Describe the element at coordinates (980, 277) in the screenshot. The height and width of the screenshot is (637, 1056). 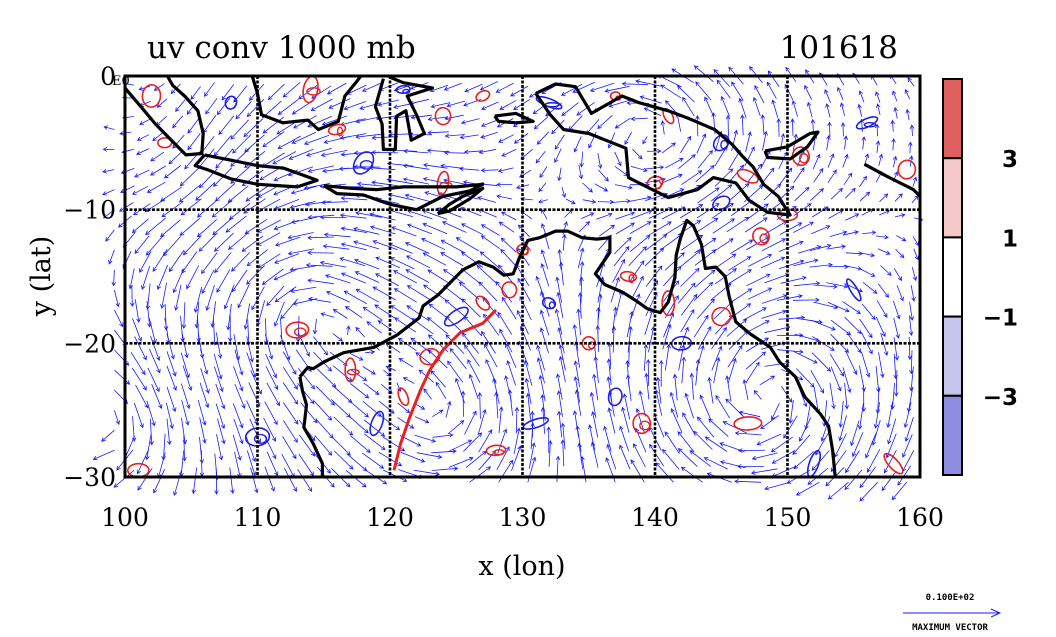
I see `colorbar: 3 1 −1 −3` at that location.